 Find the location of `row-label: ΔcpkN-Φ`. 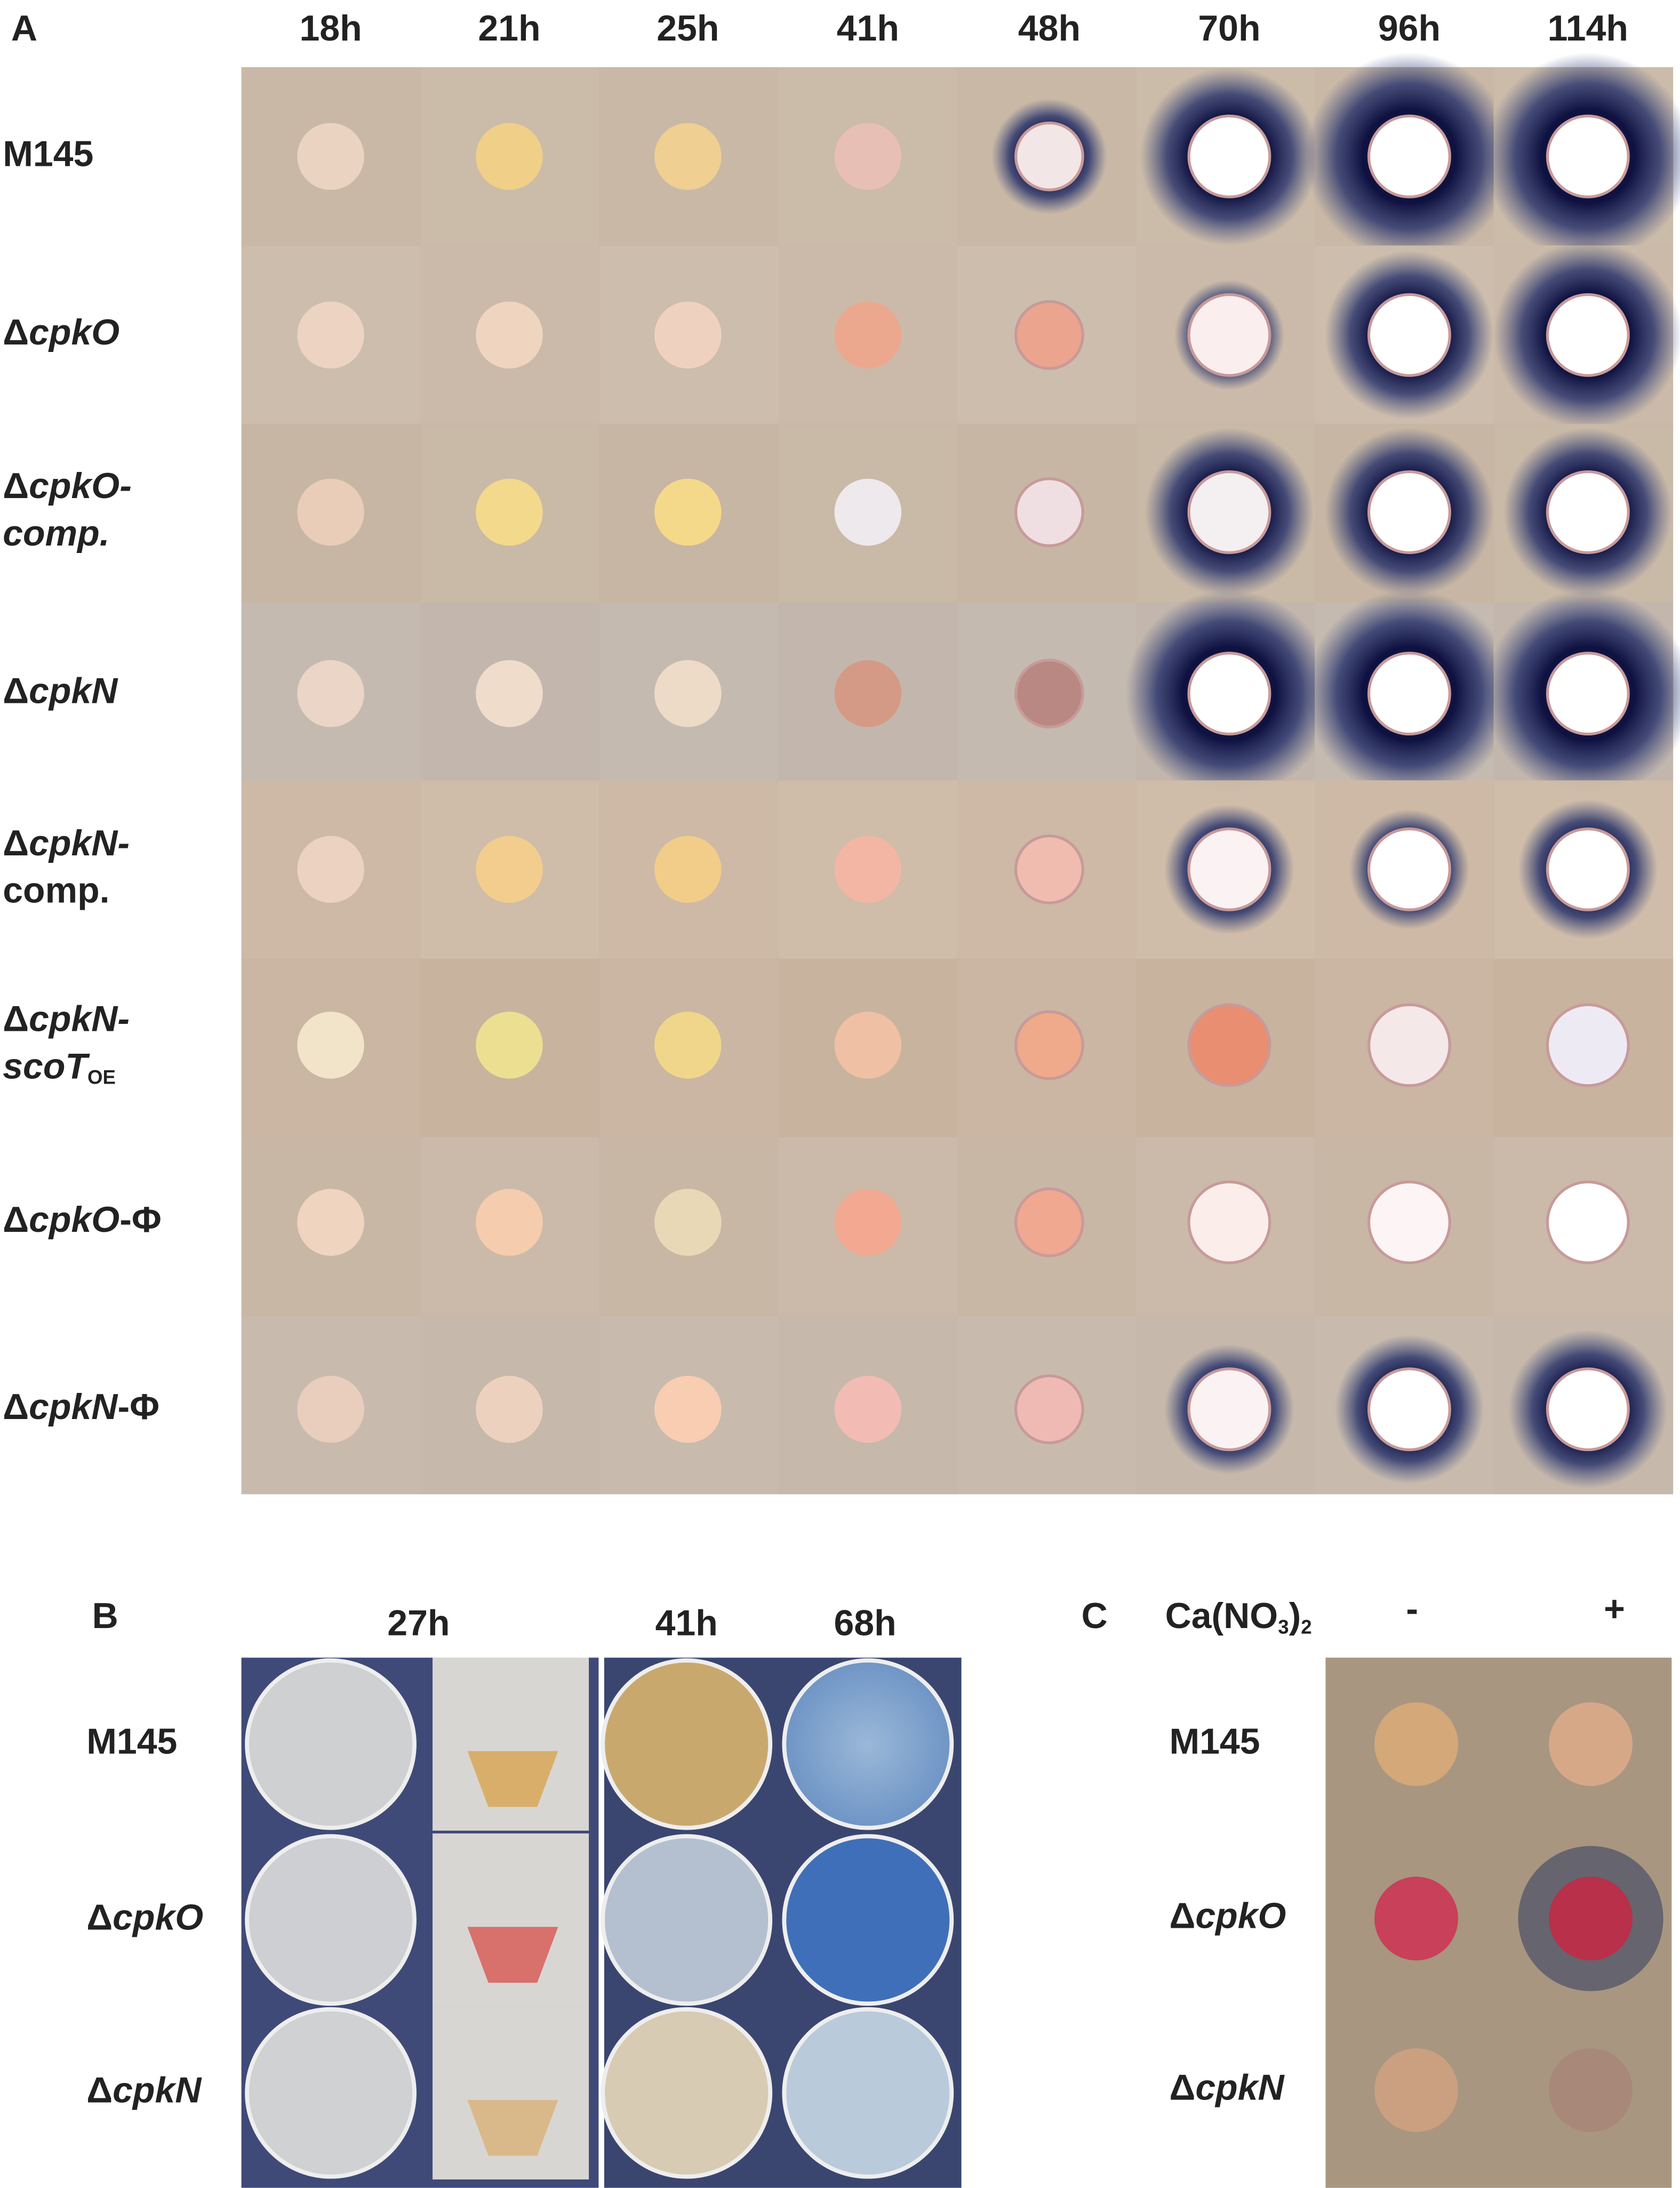

row-label: ΔcpkN-Φ is located at coordinates (81, 1406).